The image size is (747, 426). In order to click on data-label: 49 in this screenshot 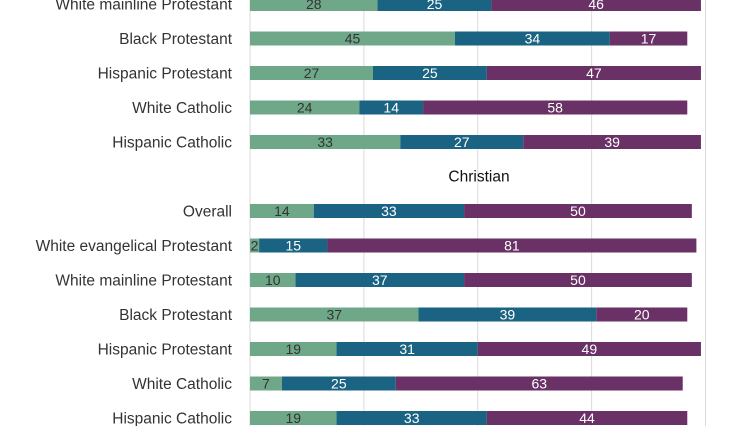, I will do `click(590, 349)`.